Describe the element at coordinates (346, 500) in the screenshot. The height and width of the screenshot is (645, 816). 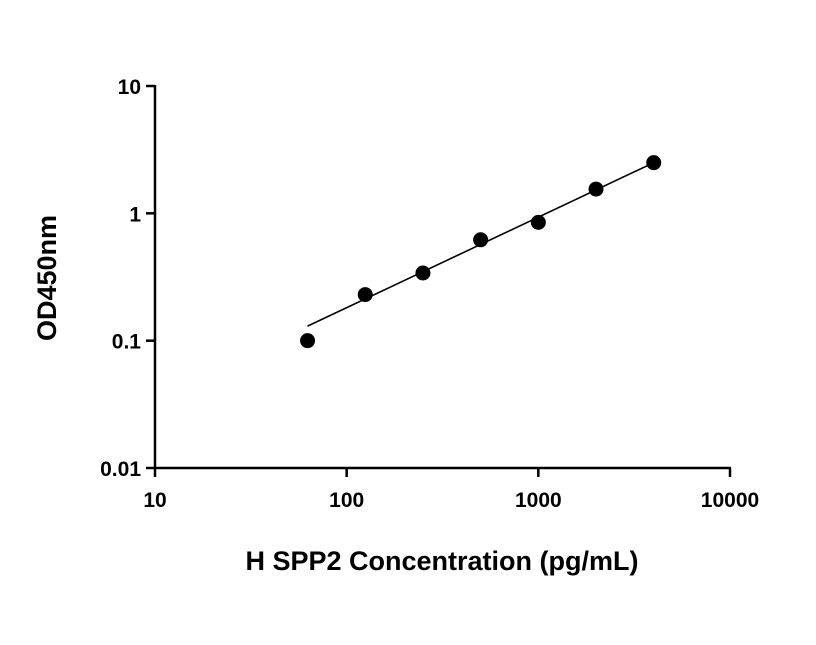
I see `x-tick-label: 100` at that location.